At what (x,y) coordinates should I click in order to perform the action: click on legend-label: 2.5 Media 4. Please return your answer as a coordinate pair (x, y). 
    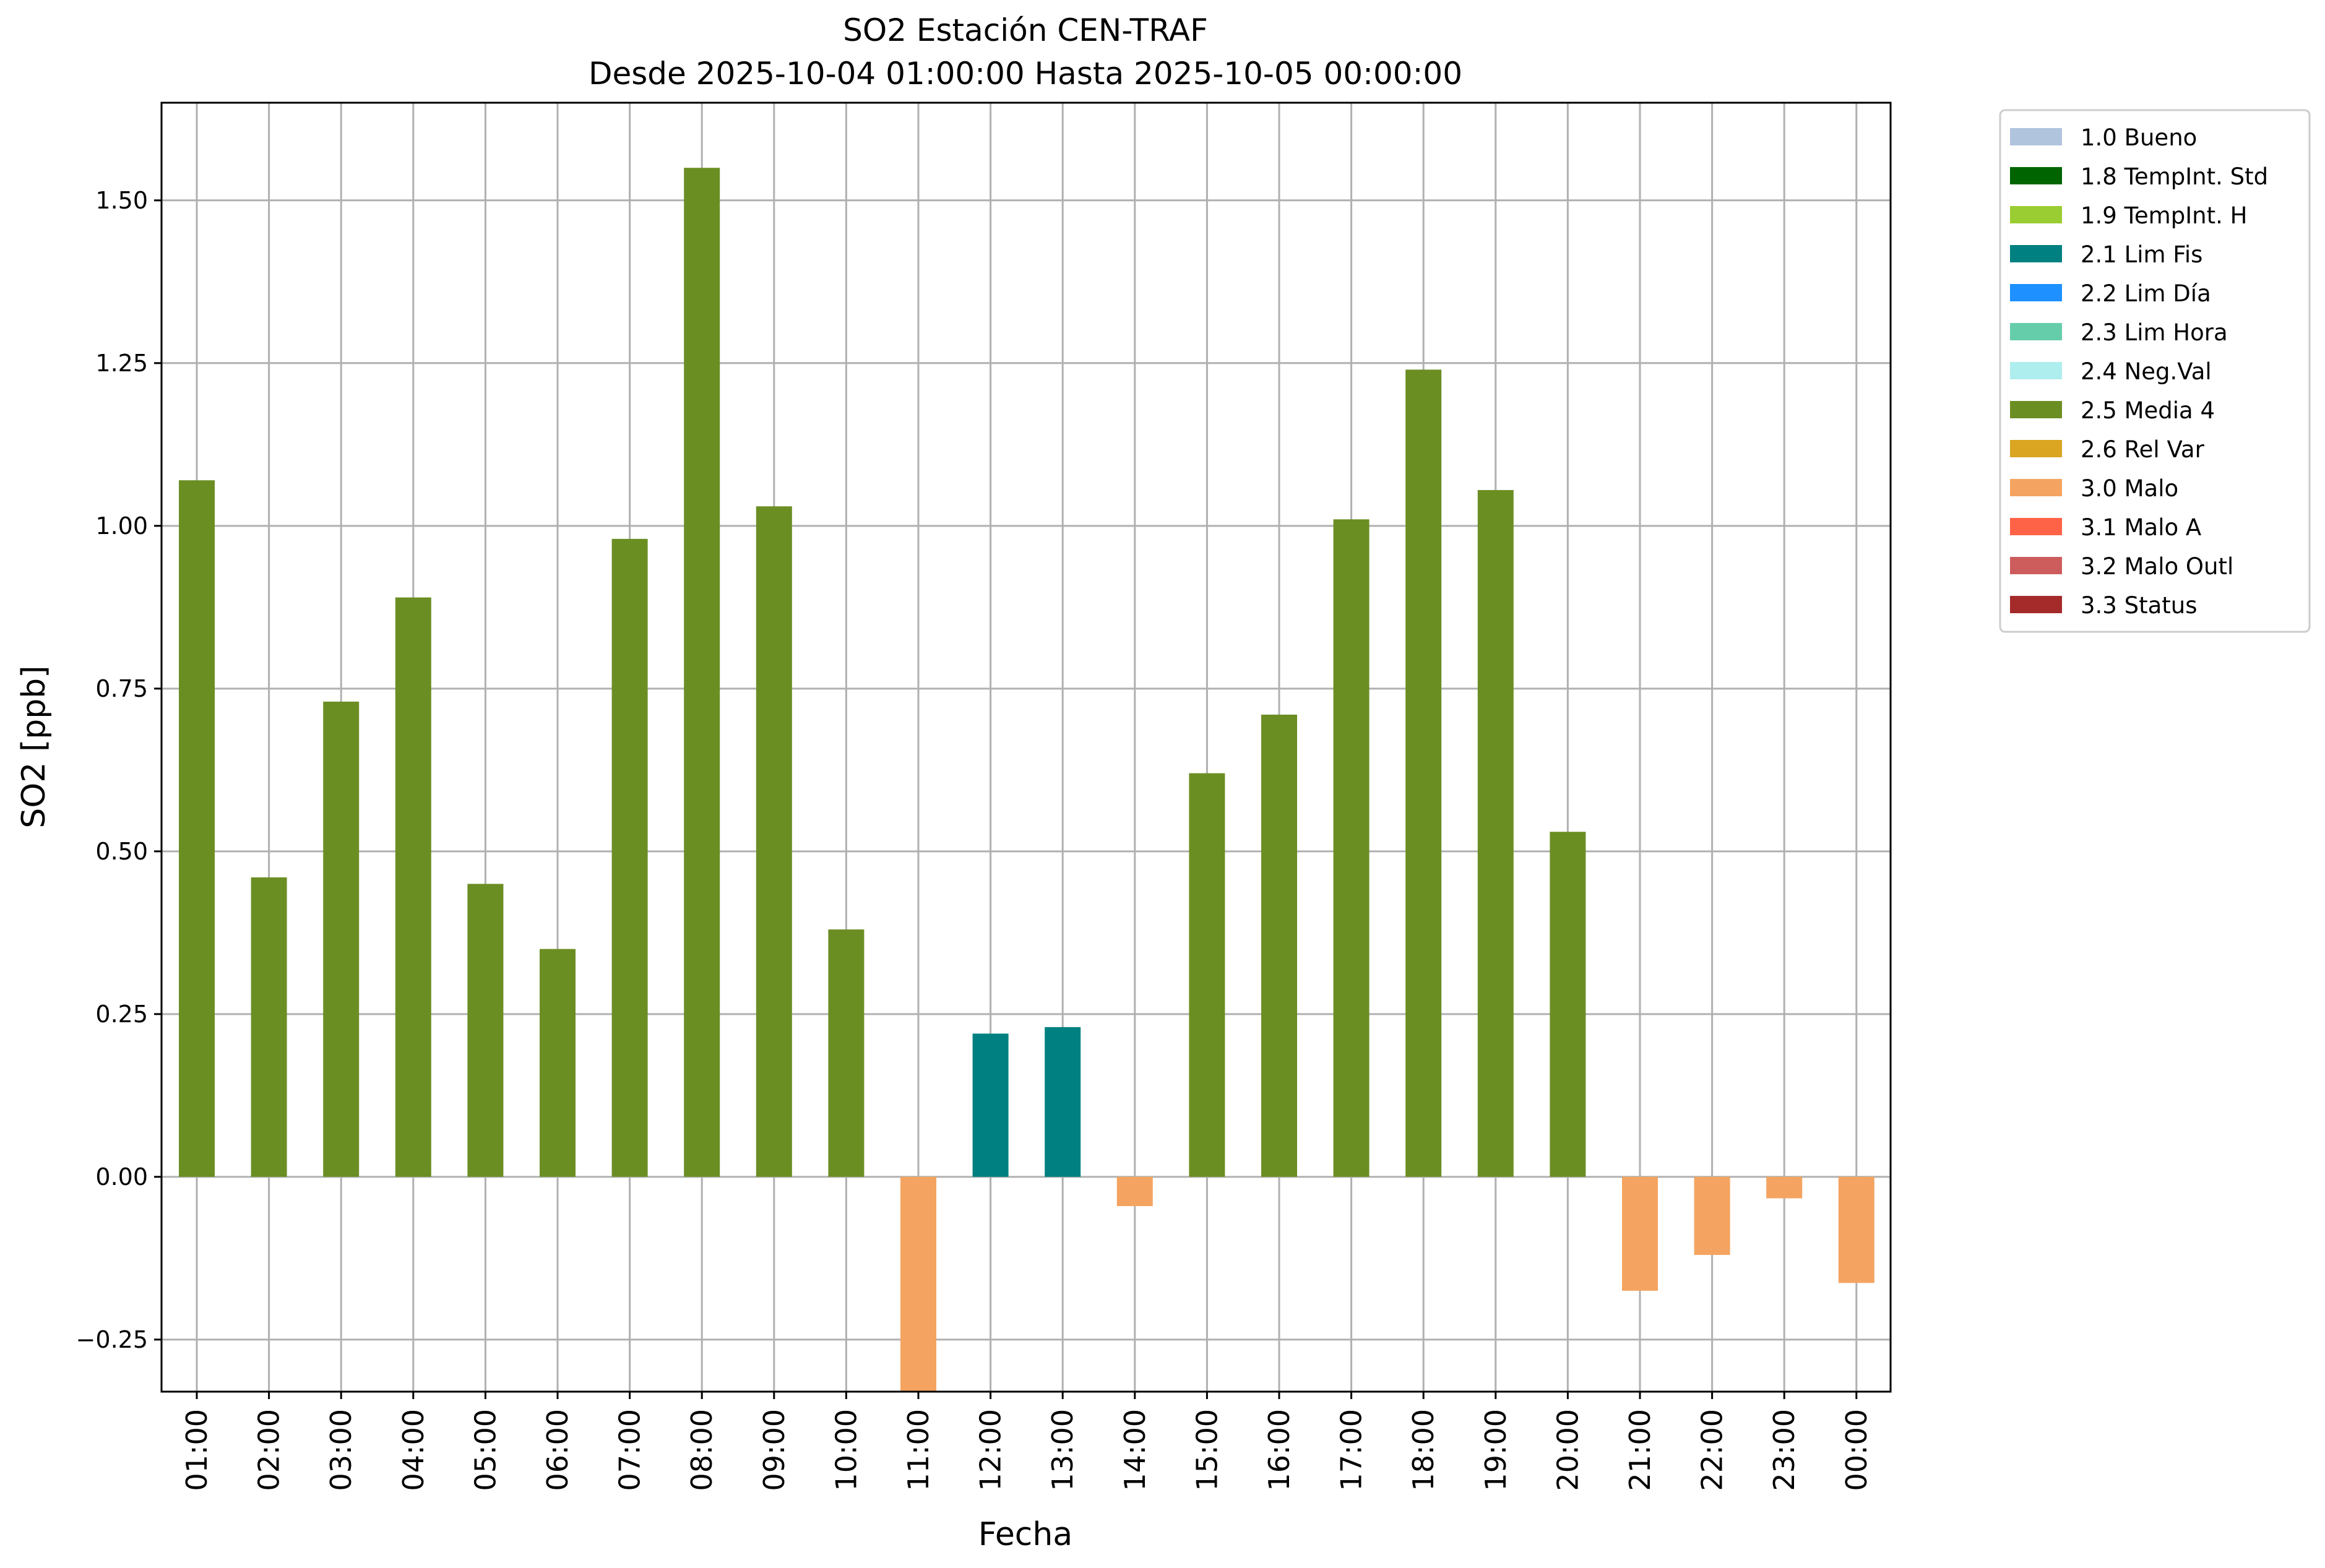
    Looking at the image, I should click on (2148, 410).